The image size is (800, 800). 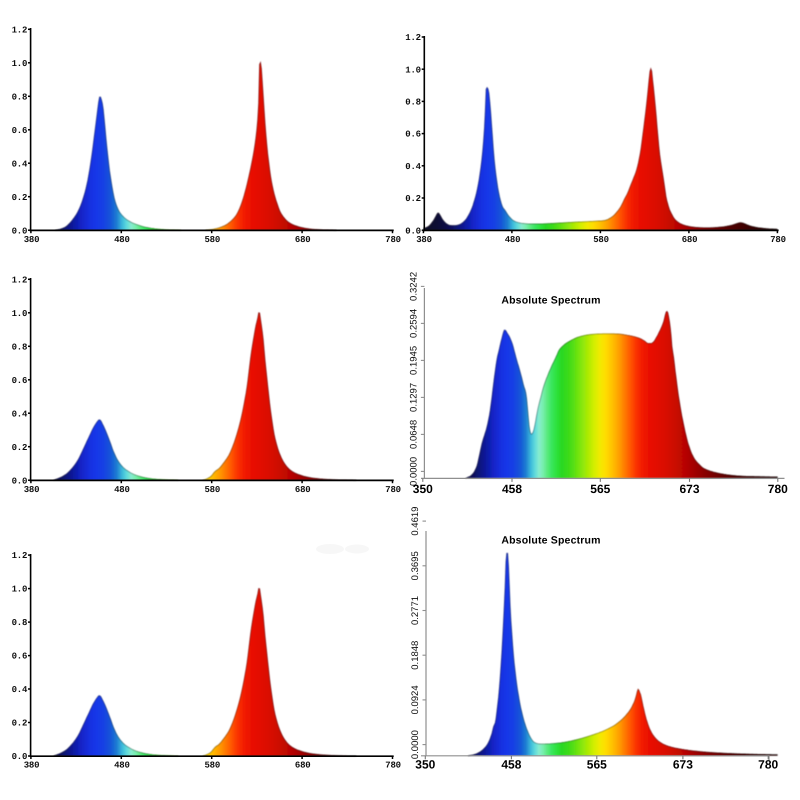 What do you see at coordinates (413, 360) in the screenshot?
I see `svg-text: 0.1945` at bounding box center [413, 360].